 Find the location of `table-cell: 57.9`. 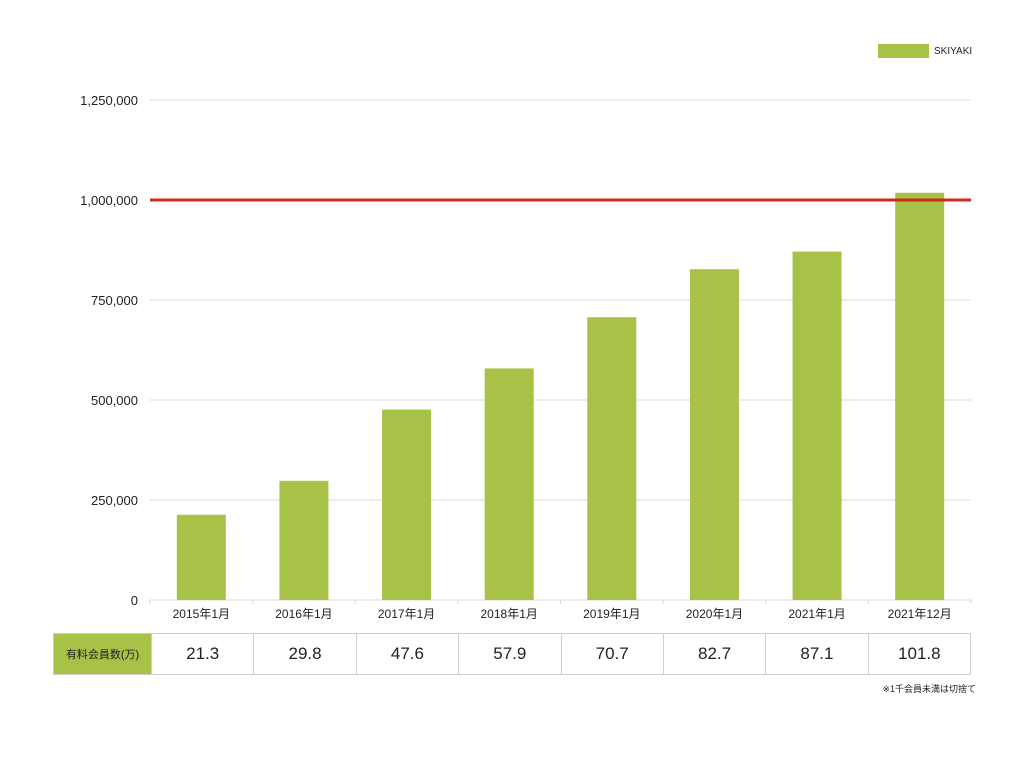

table-cell: 57.9 is located at coordinates (509, 654).